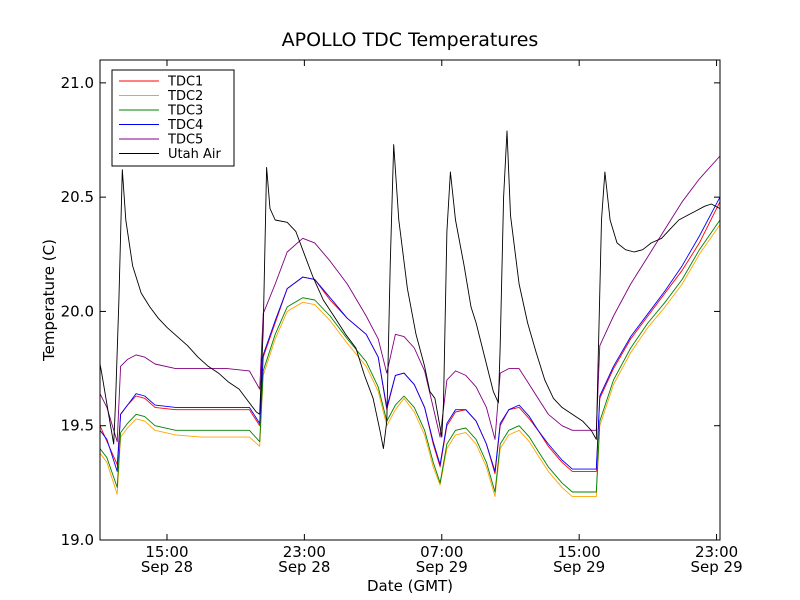 This screenshot has width=800, height=600. What do you see at coordinates (185, 140) in the screenshot?
I see `legend-label-tdc5: TDC5` at bounding box center [185, 140].